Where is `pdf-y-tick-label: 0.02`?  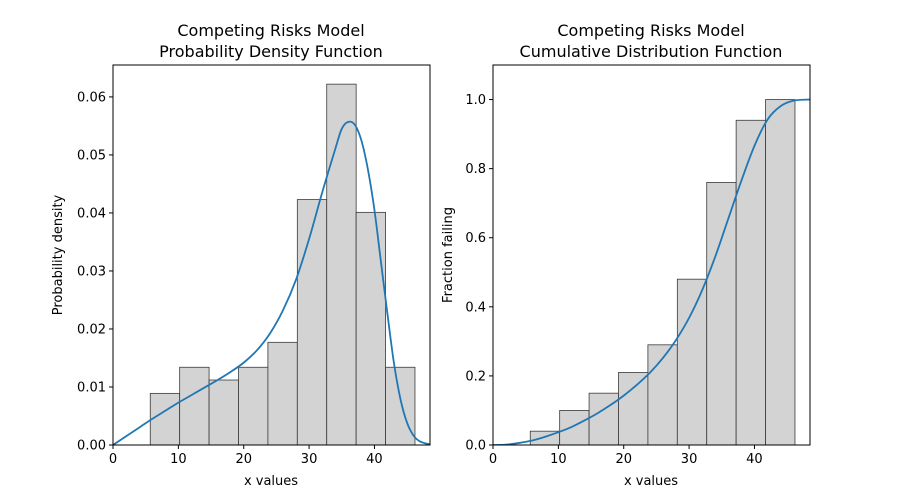
pdf-y-tick-label: 0.02 is located at coordinates (91, 329).